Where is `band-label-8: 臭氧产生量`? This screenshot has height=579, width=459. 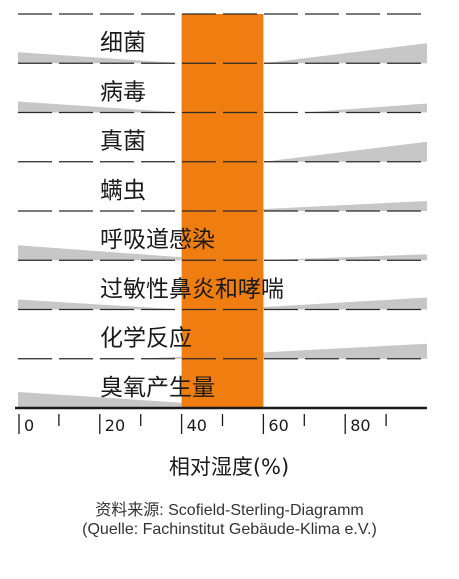
band-label-8: 臭氧产生量 is located at coordinates (157, 388).